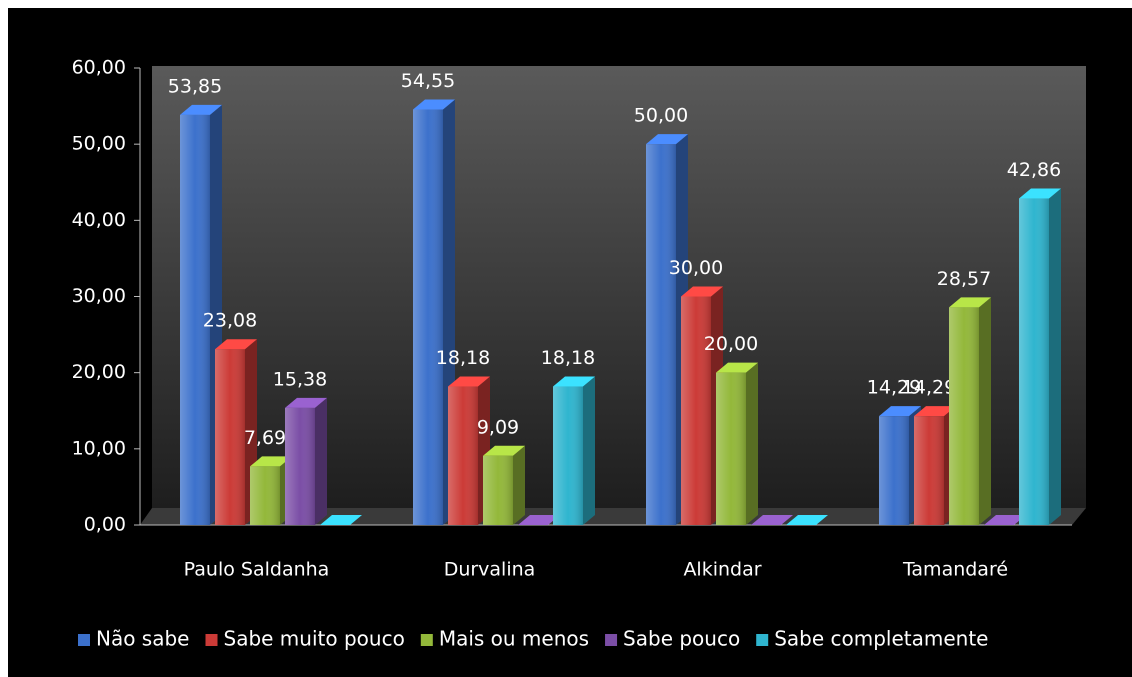  I want to click on x-tick-label: Paulo Saldanha, so click(257, 570).